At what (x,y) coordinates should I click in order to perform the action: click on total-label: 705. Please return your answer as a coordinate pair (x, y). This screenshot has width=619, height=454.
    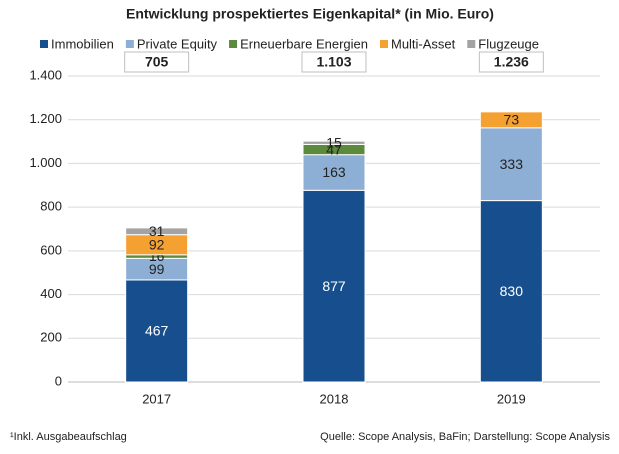
    Looking at the image, I should click on (157, 62).